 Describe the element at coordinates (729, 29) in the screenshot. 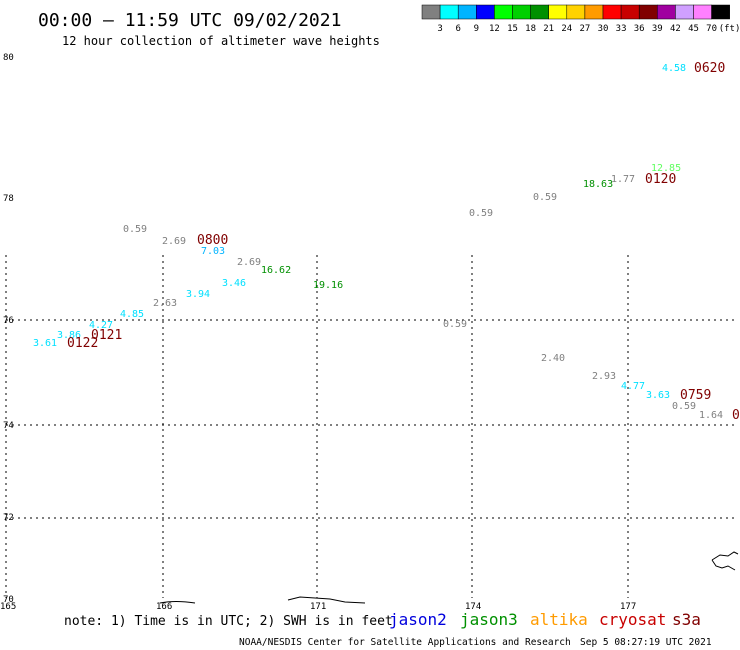

I see `legend-unit: (ft)` at that location.